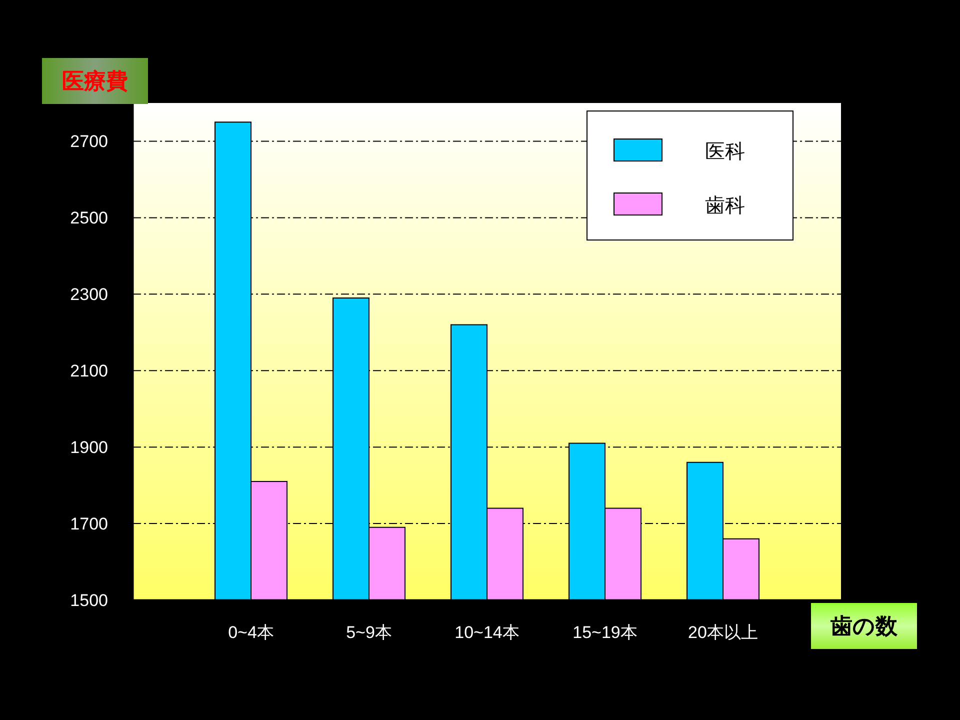 This screenshot has width=960, height=720. I want to click on legend-label: 医科, so click(725, 152).